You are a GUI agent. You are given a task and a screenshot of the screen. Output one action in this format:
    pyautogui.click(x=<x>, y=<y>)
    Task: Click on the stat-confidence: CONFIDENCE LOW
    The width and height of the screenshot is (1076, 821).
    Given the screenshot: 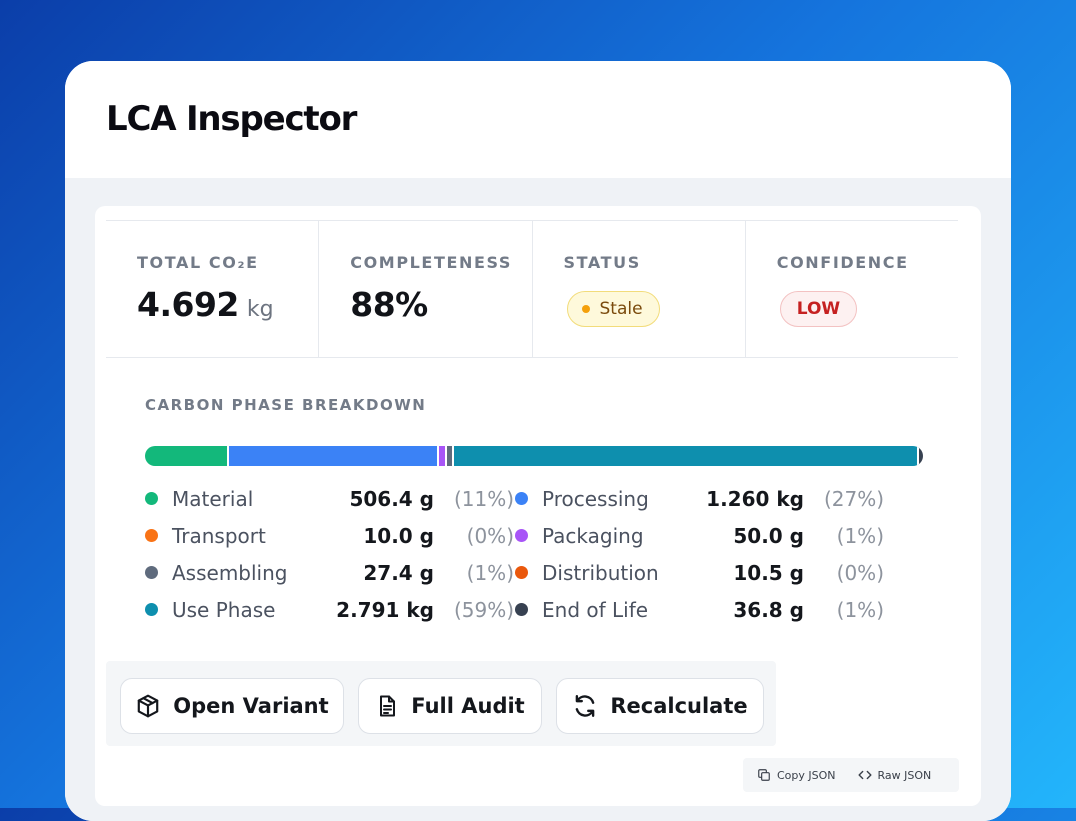 What is the action you would take?
    pyautogui.click(x=852, y=289)
    